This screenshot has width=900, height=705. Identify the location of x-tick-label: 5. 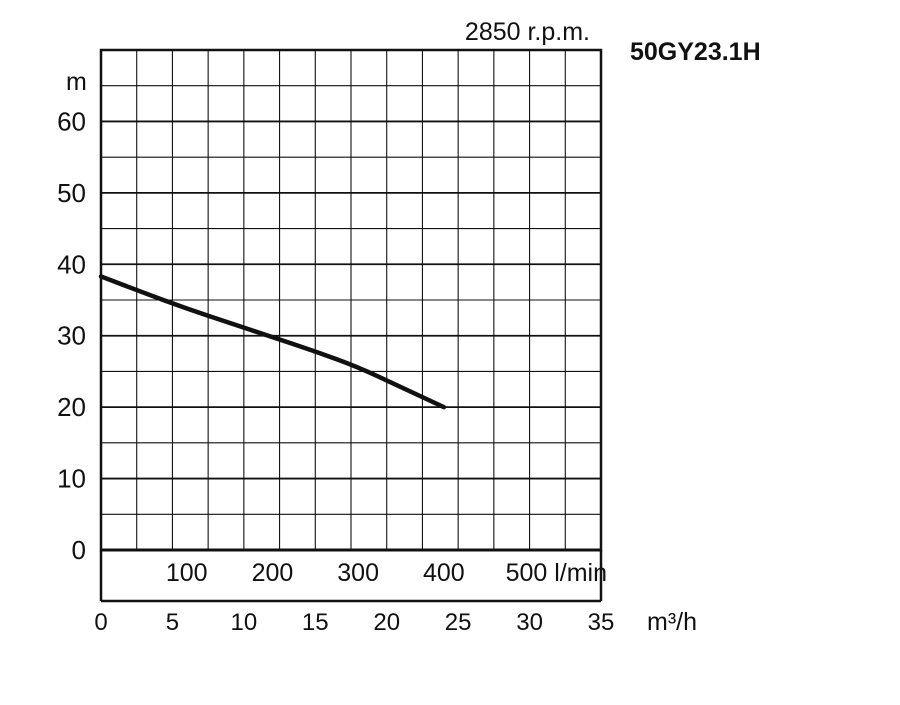
(172, 622).